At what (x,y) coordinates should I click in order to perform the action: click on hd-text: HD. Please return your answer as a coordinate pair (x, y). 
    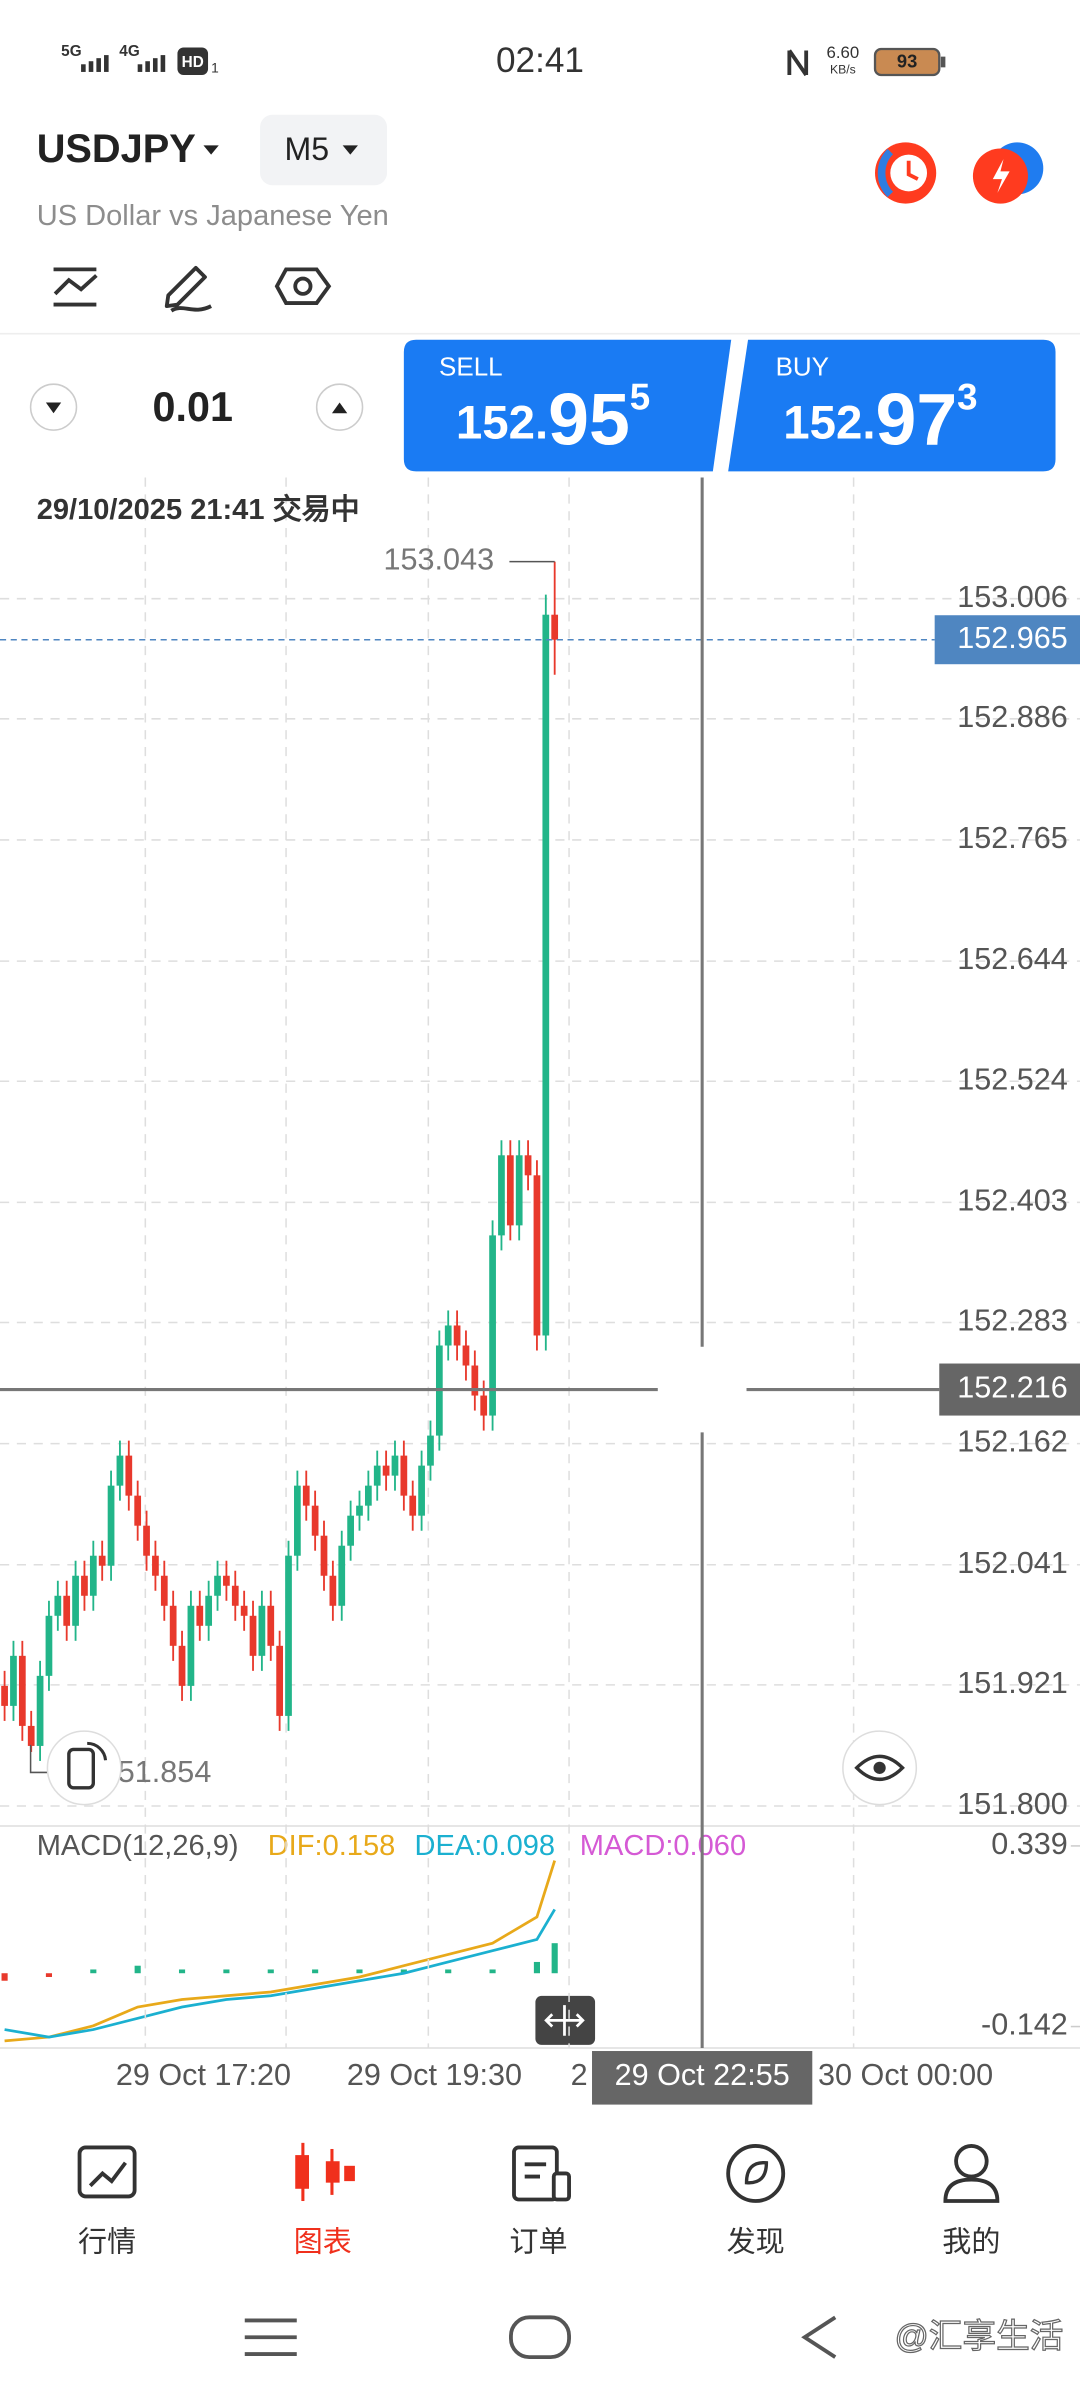
    Looking at the image, I should click on (193, 62).